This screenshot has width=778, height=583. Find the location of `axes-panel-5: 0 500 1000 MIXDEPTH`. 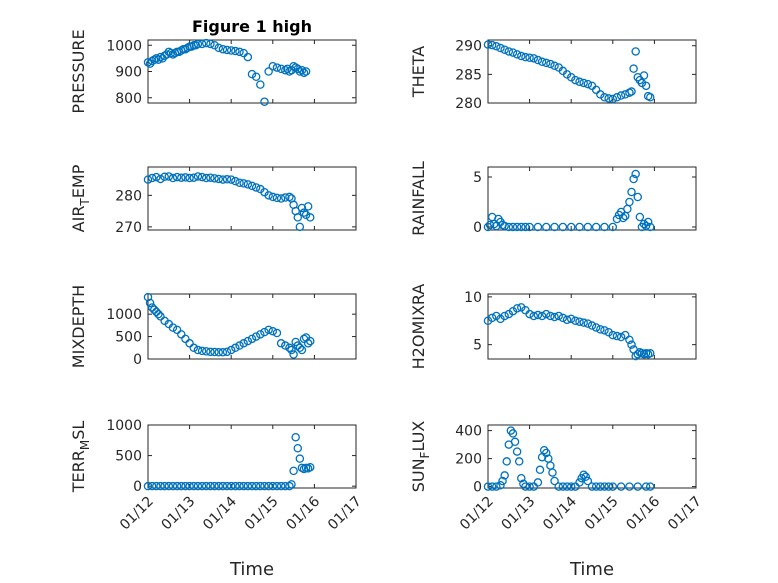

axes-panel-5: 0 500 1000 MIXDEPTH is located at coordinates (213, 326).